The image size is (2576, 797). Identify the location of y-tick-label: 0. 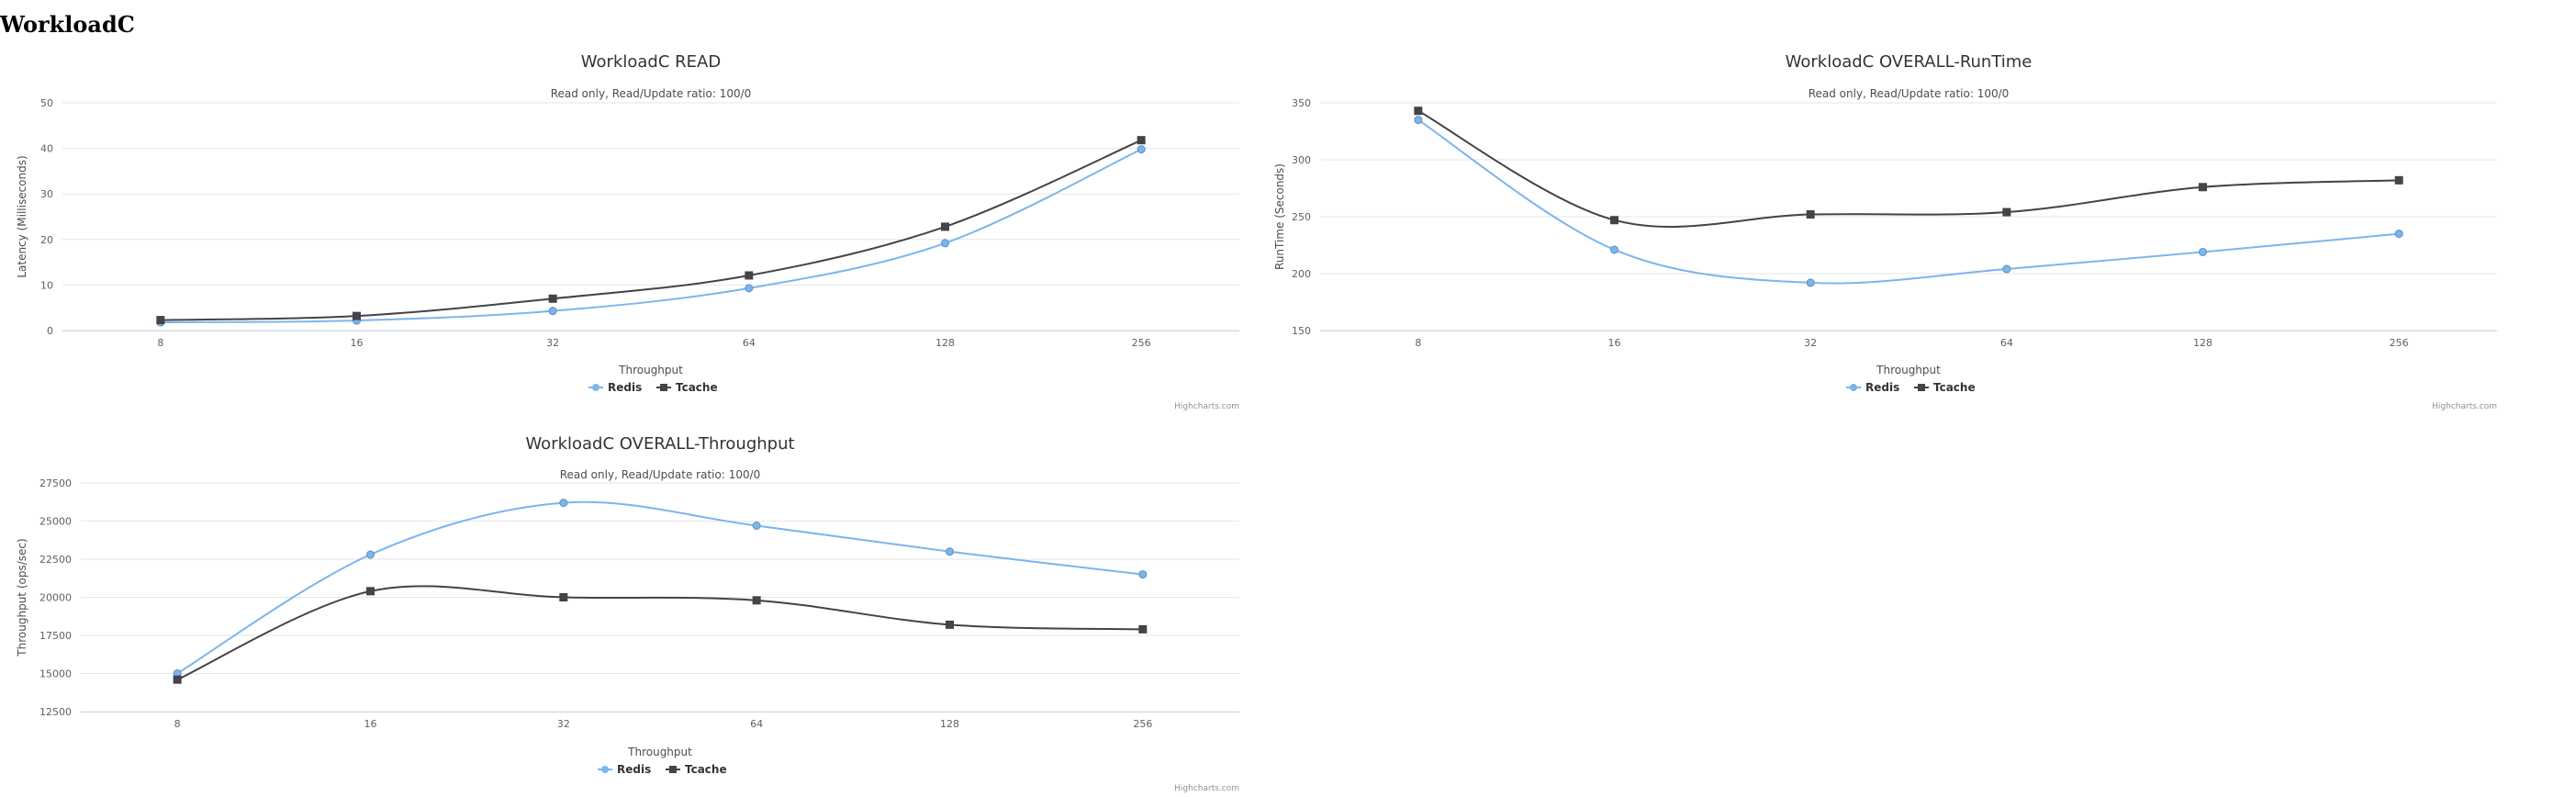
(50, 331).